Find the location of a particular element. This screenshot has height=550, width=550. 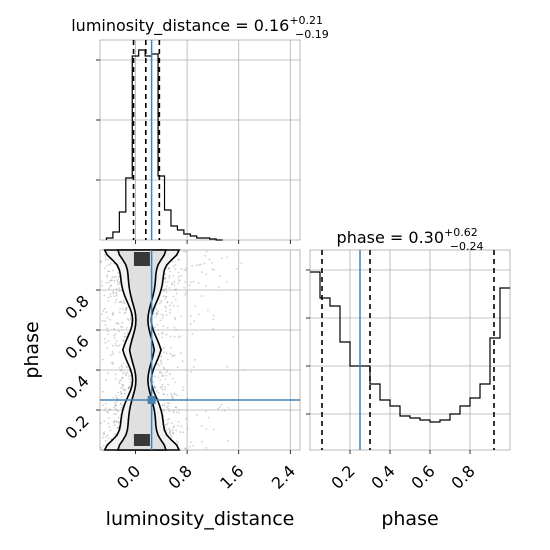

x-tick-label: 1.6 is located at coordinates (231, 476).